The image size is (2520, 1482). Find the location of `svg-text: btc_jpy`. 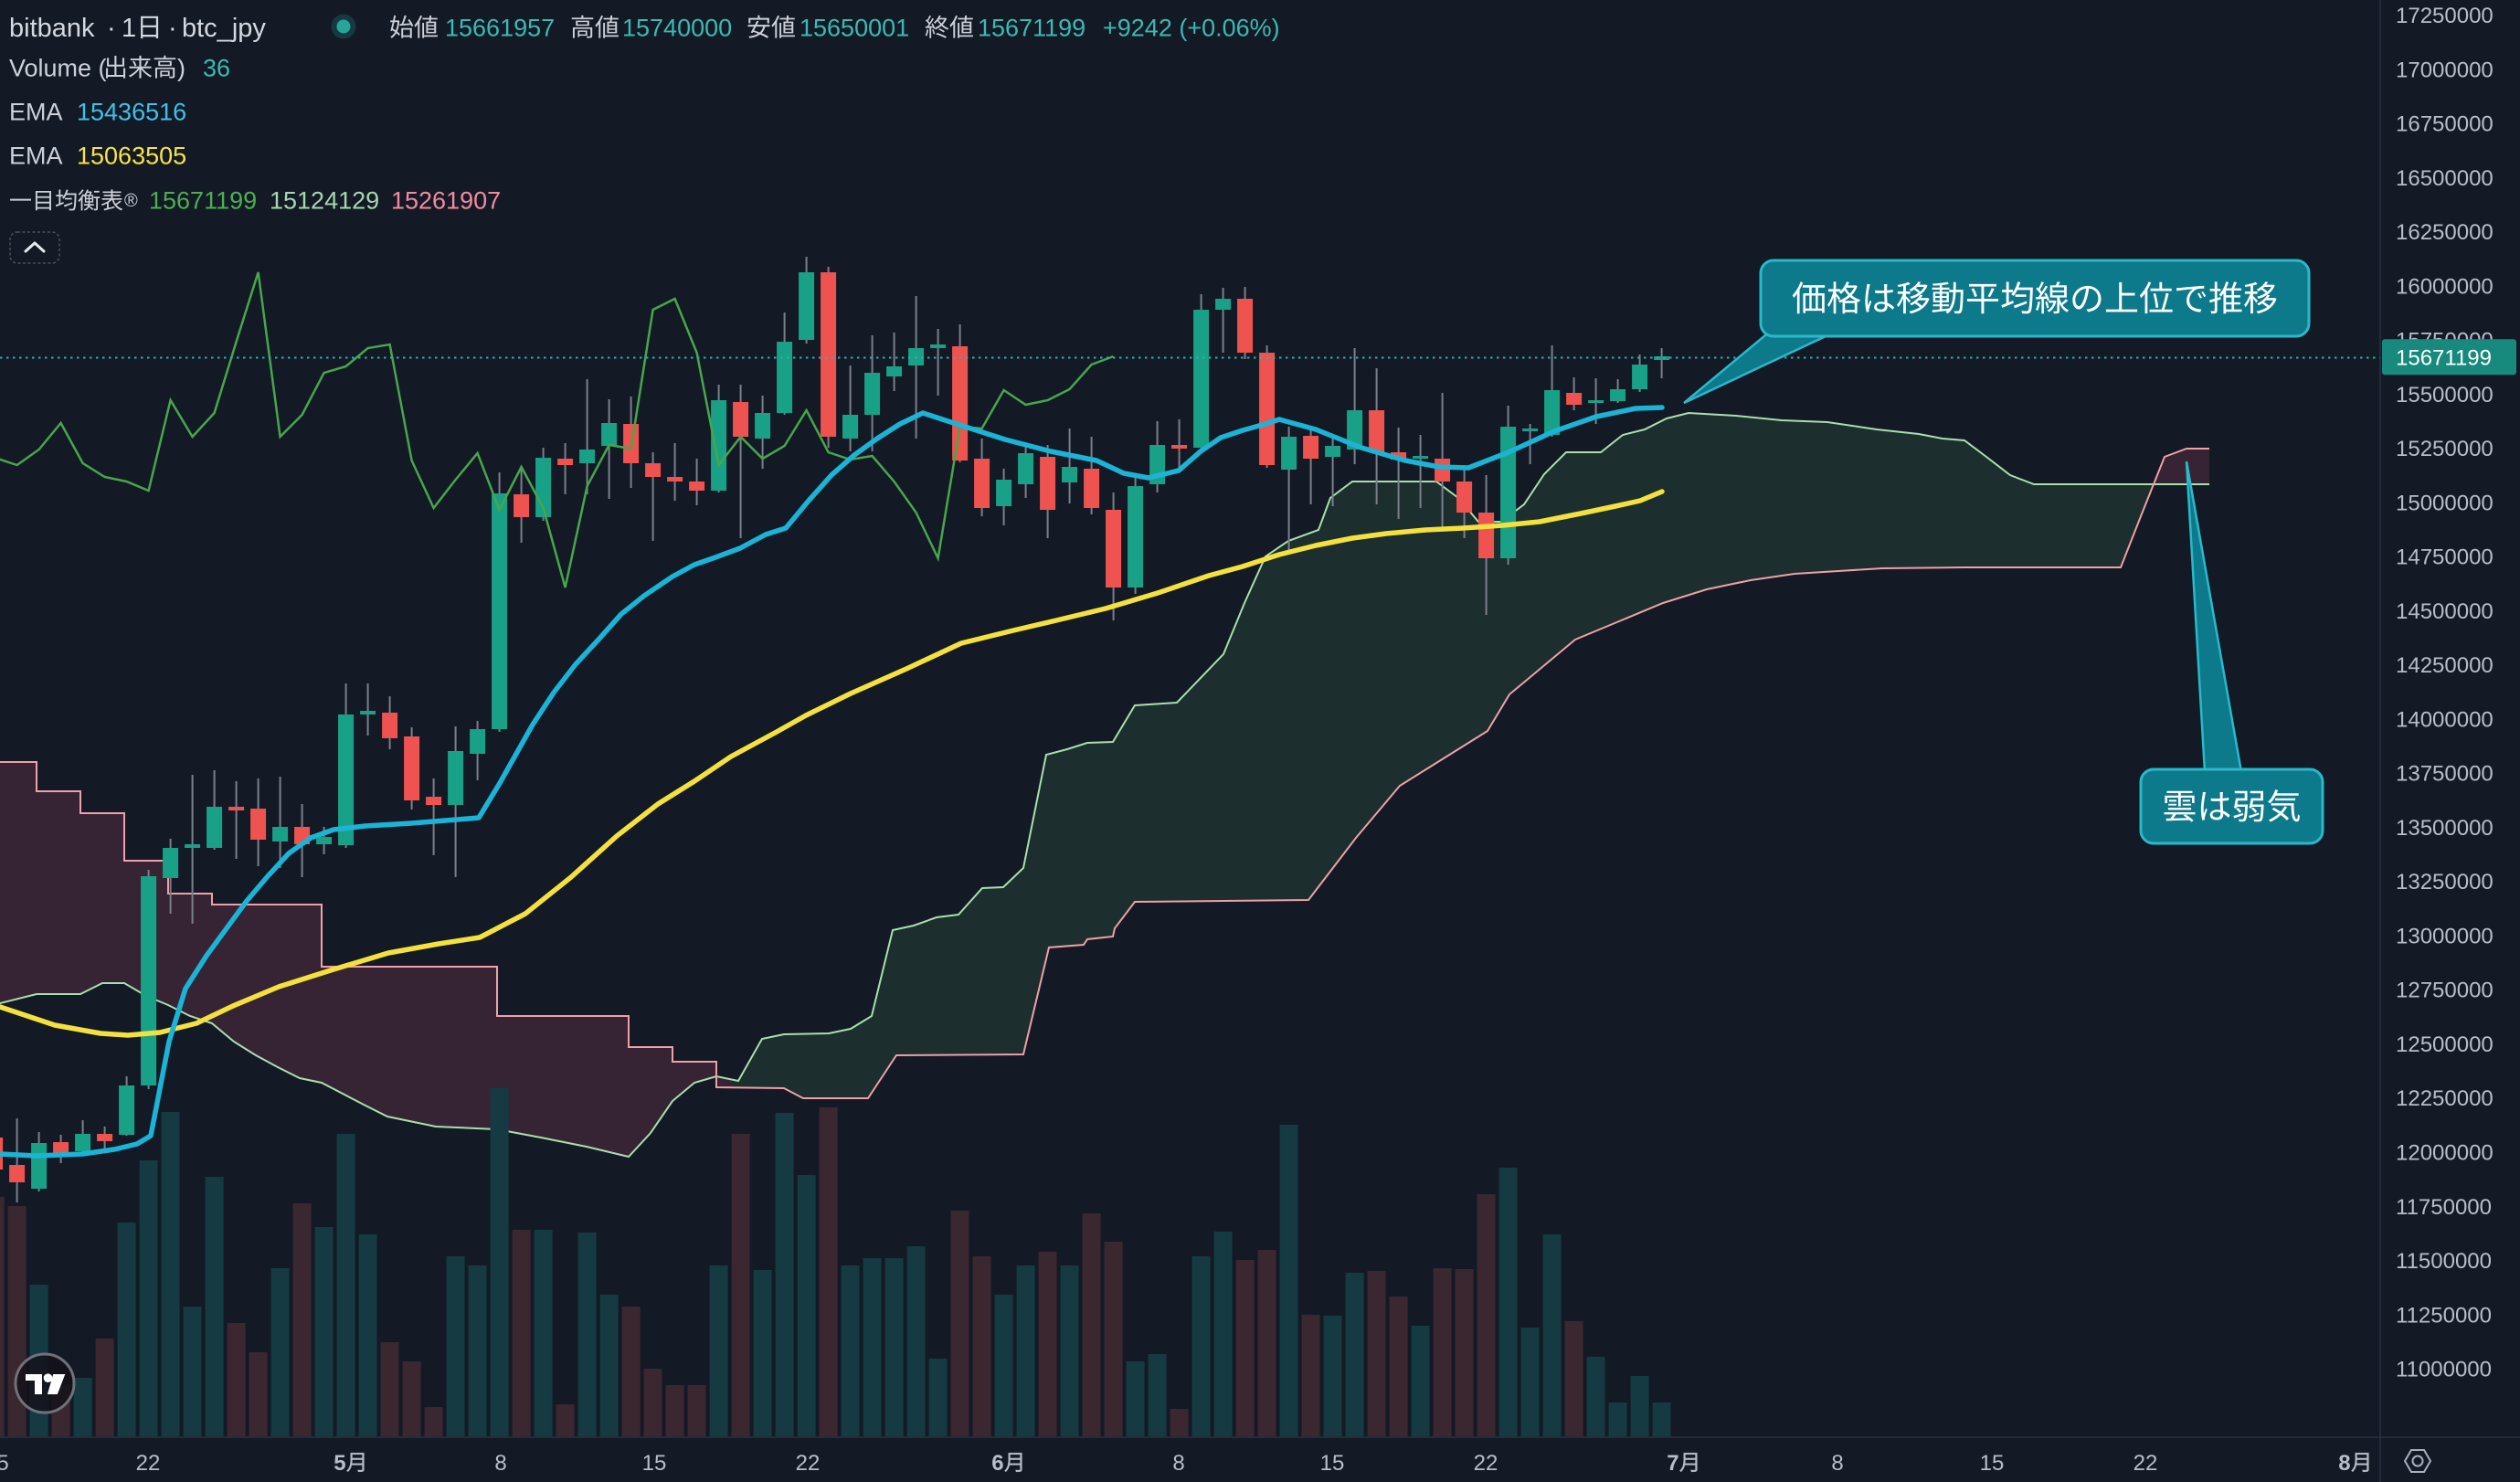

svg-text: btc_jpy is located at coordinates (224, 28).